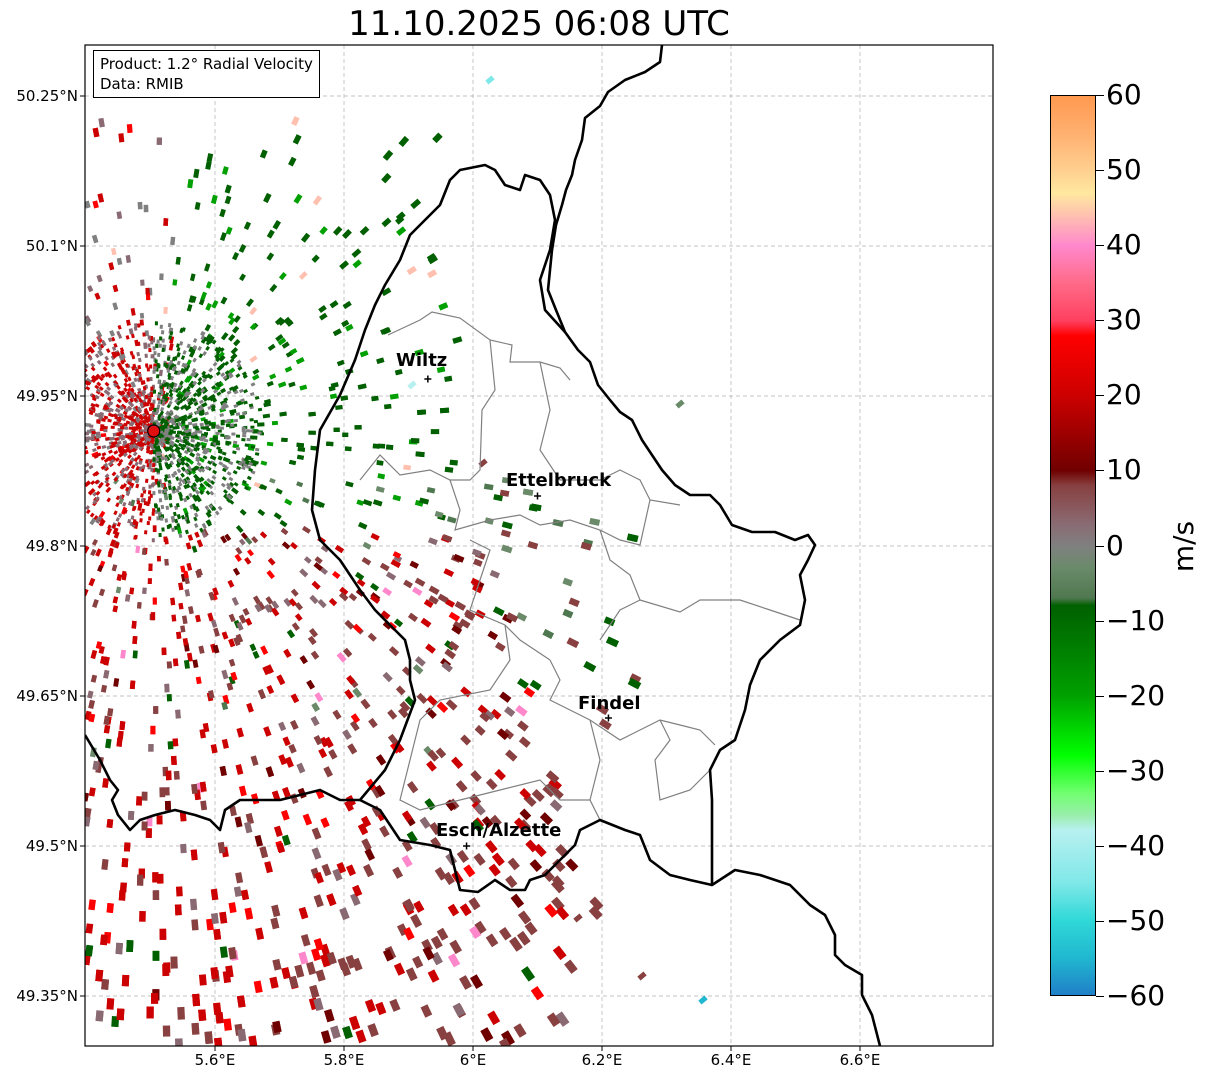 Image resolution: width=1207 pixels, height=1081 pixels. Describe the element at coordinates (1124, 470) in the screenshot. I see `colorbar-tick-label: 10` at that location.